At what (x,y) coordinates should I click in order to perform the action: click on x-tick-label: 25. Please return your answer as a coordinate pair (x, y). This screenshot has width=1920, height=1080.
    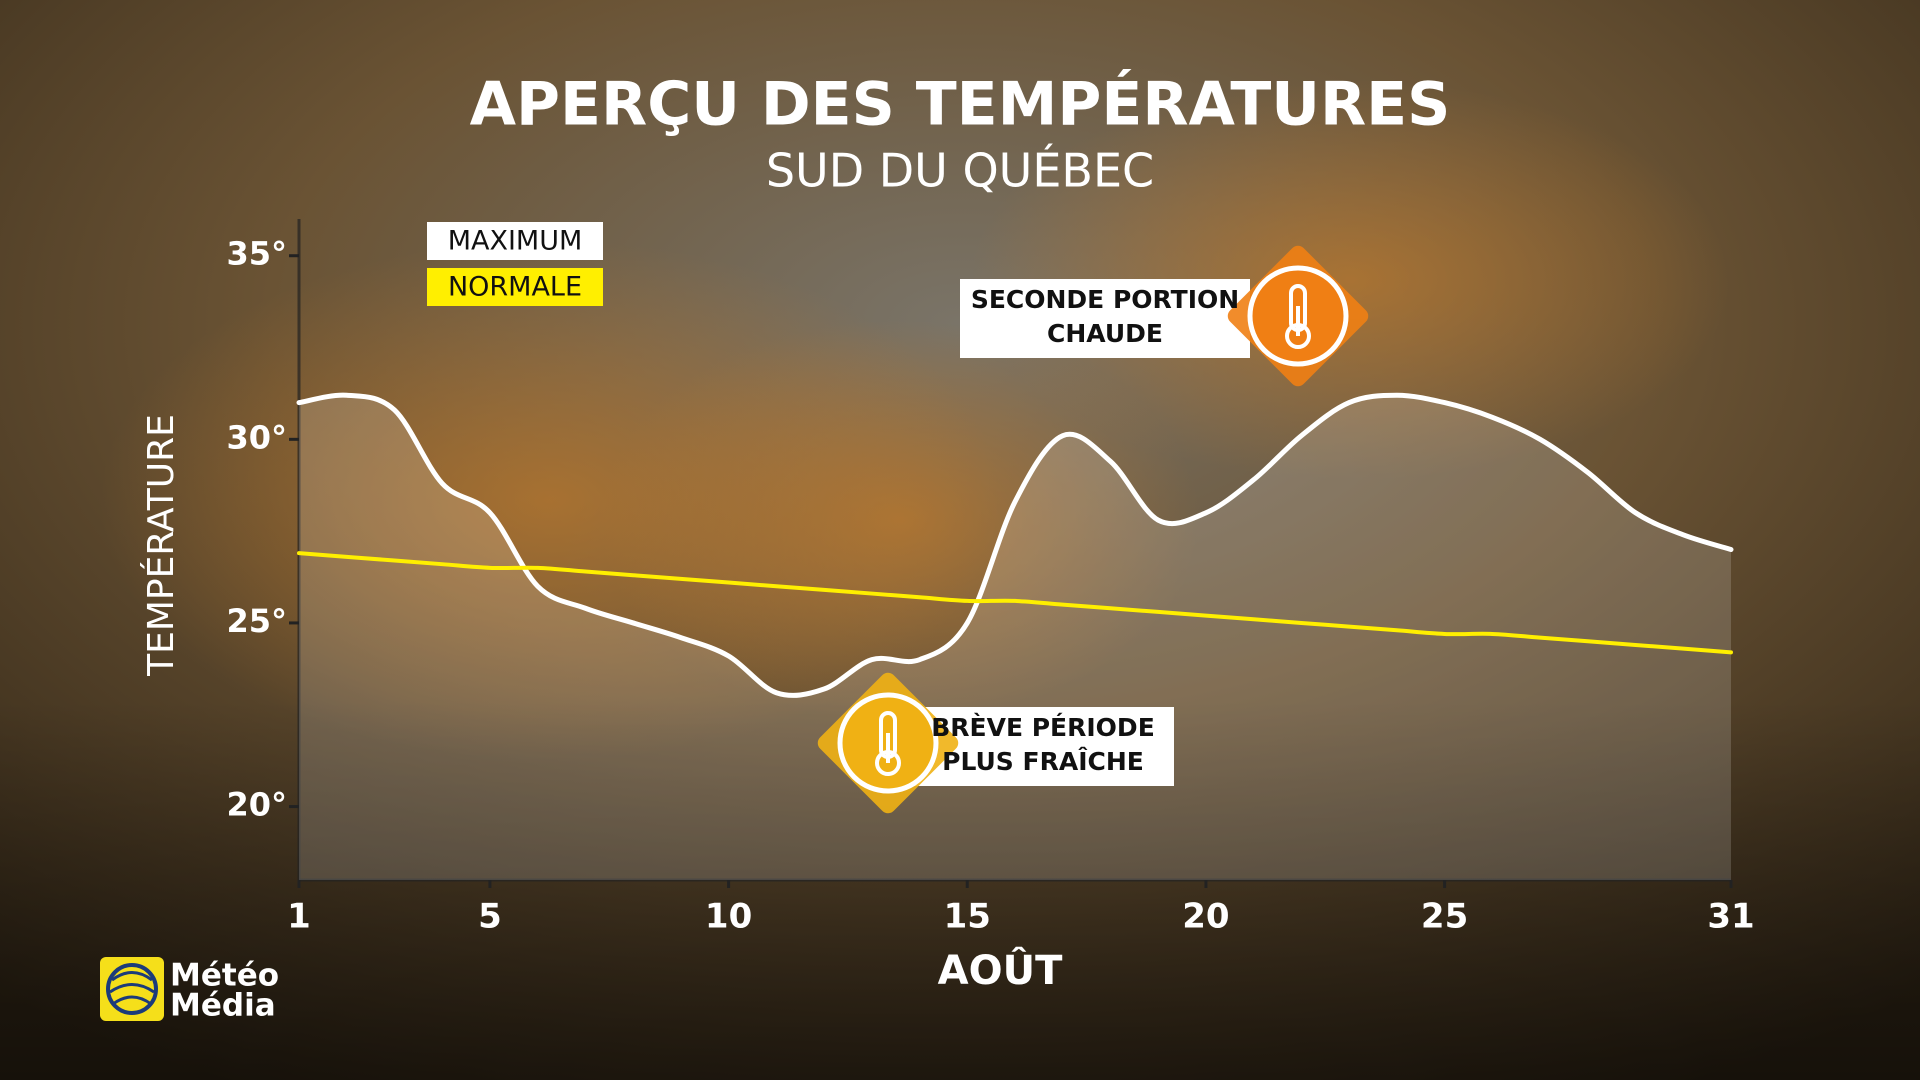
    Looking at the image, I should click on (1444, 917).